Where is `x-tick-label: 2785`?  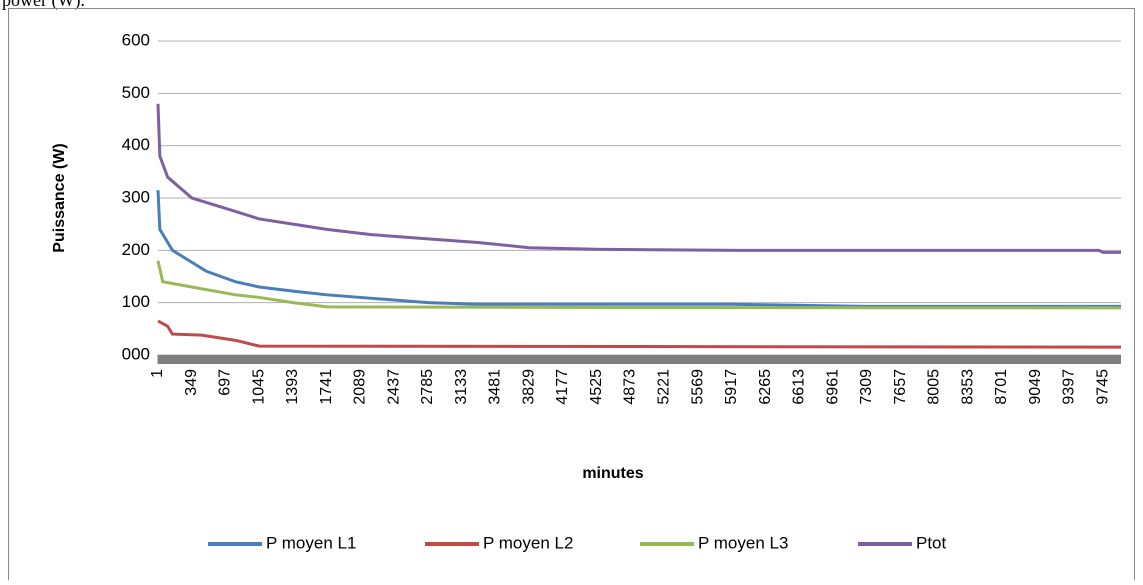
x-tick-label: 2785 is located at coordinates (427, 387).